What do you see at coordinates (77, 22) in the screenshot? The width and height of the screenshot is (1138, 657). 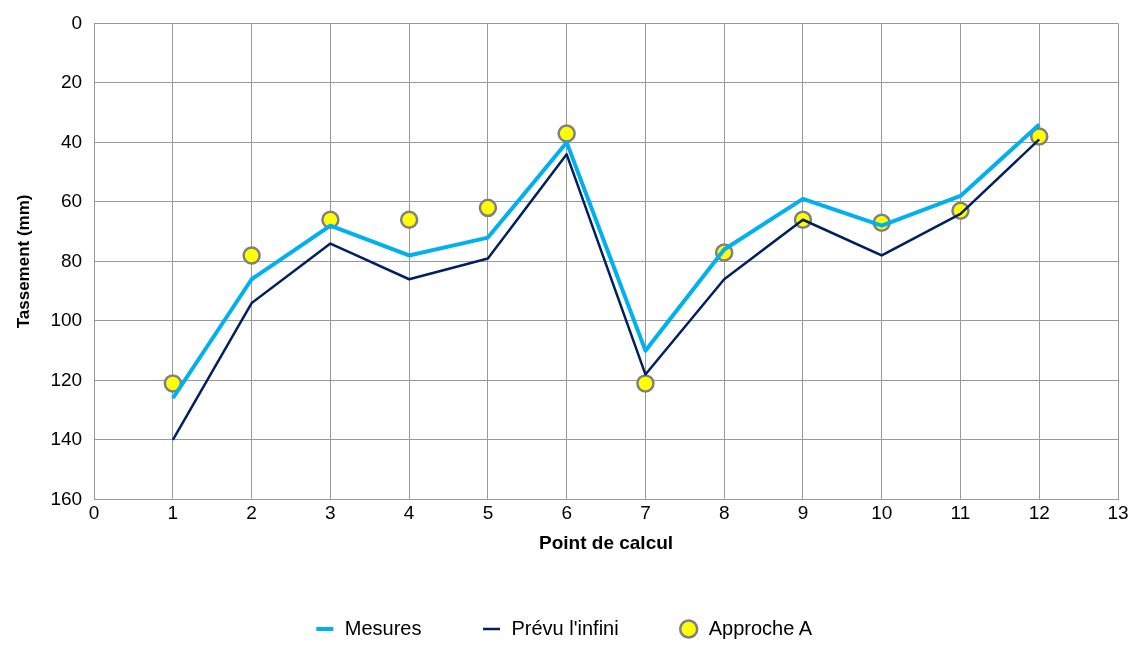 I see `y-tick-label: 0` at bounding box center [77, 22].